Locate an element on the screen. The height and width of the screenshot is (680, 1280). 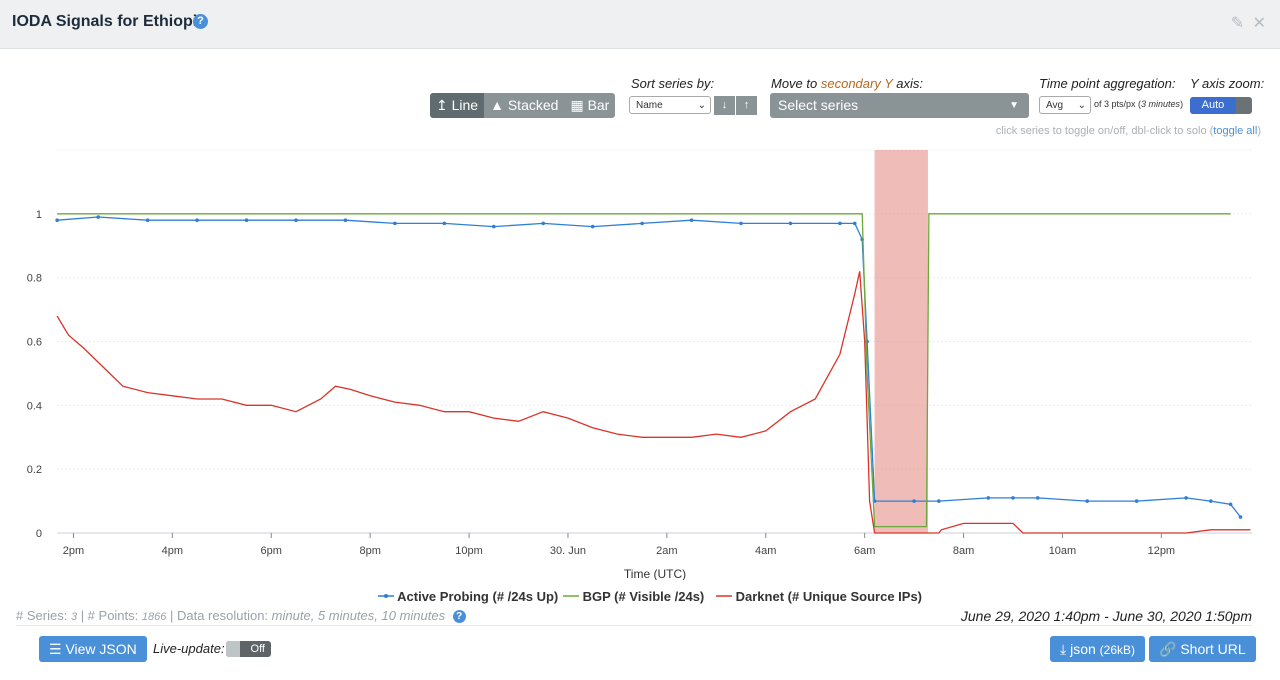
aggregation-select: Avg ⌄ is located at coordinates (1065, 105).